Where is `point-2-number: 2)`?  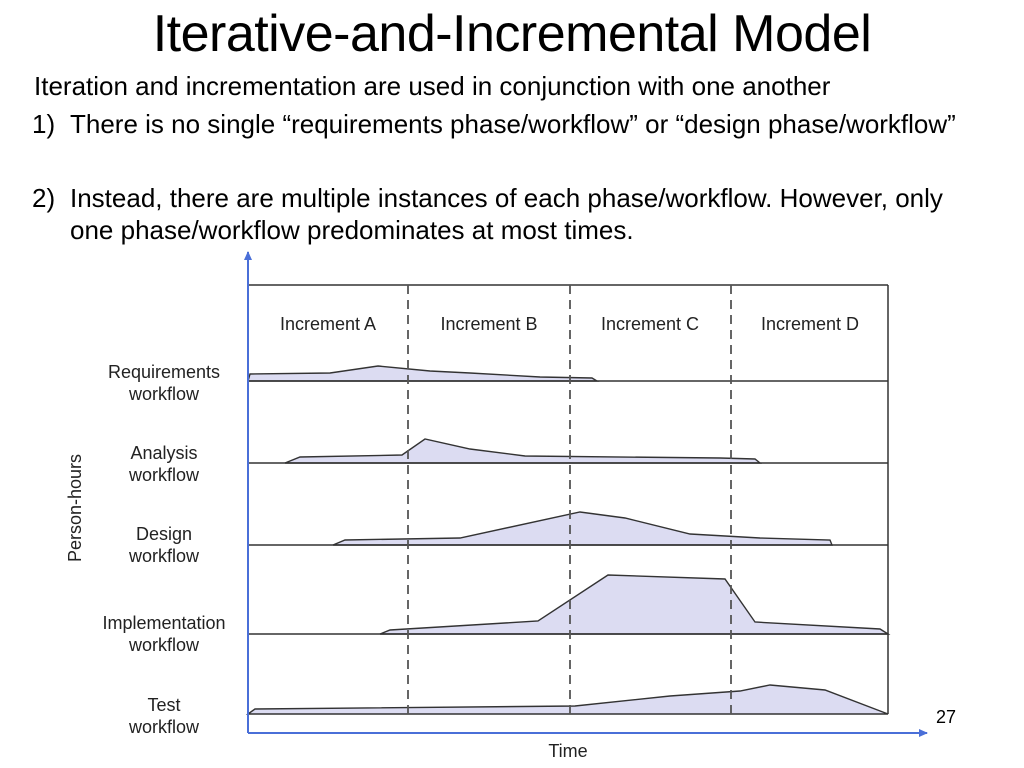 point-2-number: 2) is located at coordinates (44, 198).